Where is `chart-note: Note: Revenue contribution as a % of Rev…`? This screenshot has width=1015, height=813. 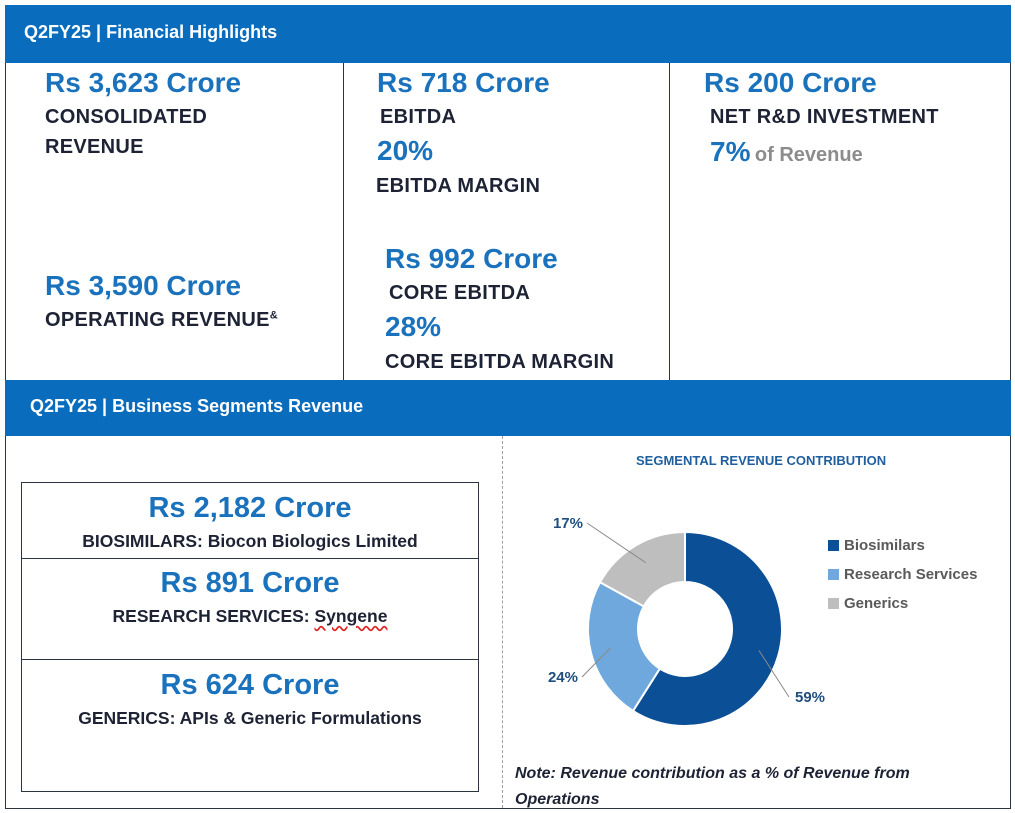 chart-note: Note: Revenue contribution as a % of Rev… is located at coordinates (712, 787).